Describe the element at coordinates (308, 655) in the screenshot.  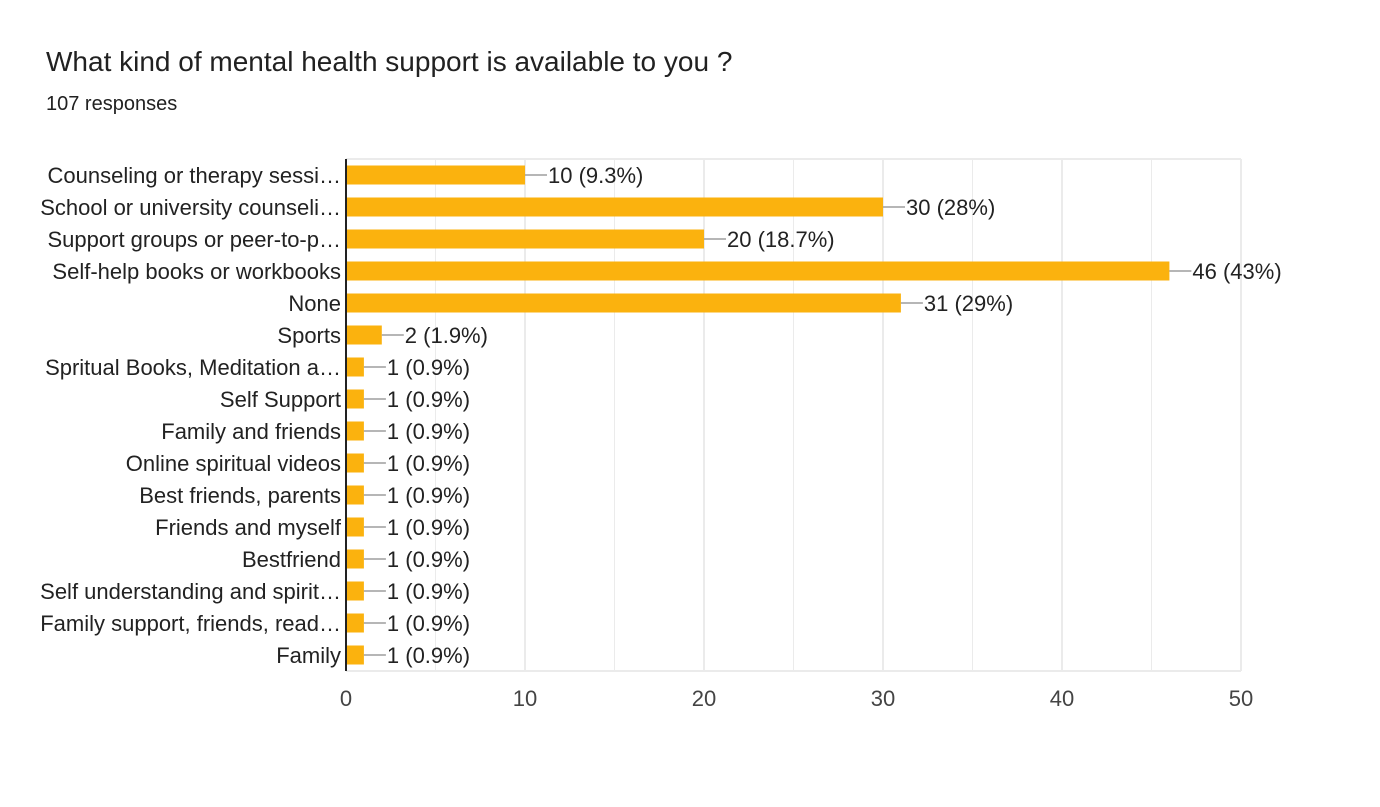
I see `category-label: Family` at that location.